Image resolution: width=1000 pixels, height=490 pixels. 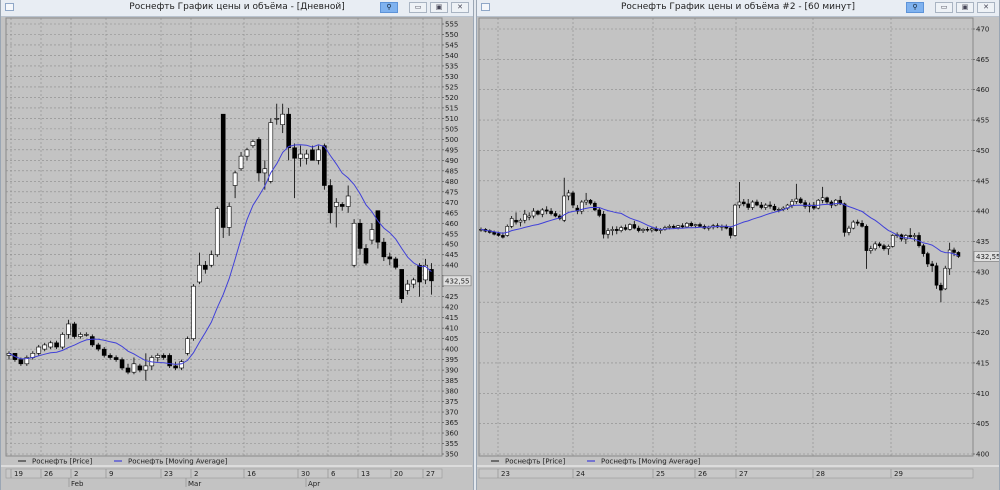 I want to click on y-tick-label: 490, so click(x=451, y=161).